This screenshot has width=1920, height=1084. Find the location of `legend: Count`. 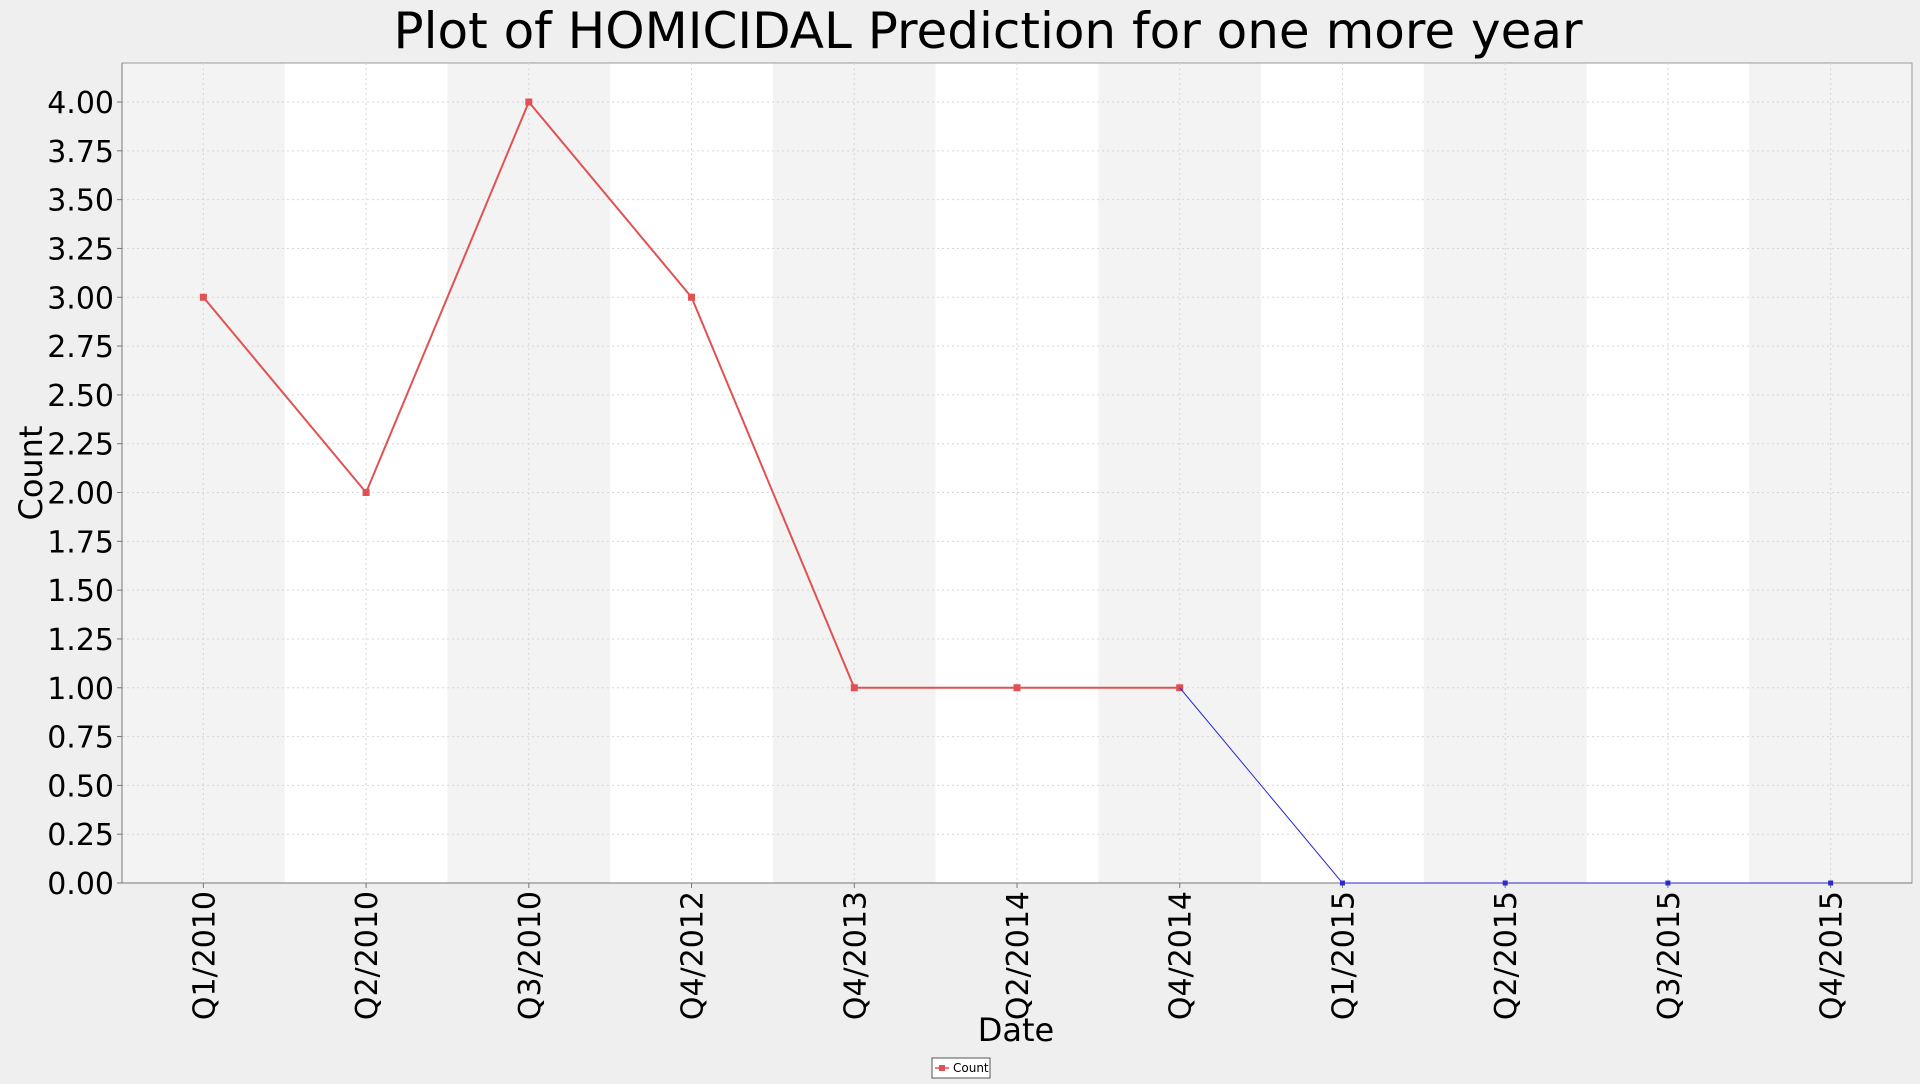

legend: Count is located at coordinates (961, 1068).